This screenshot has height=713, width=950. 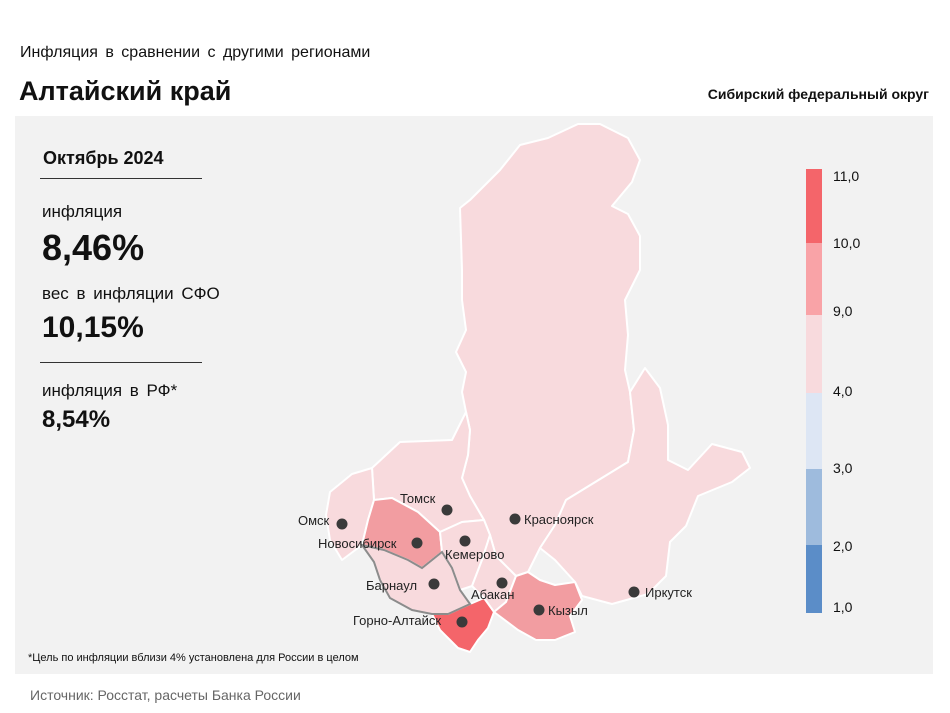 What do you see at coordinates (417, 543) in the screenshot?
I see `city-marker-novosibirsk` at bounding box center [417, 543].